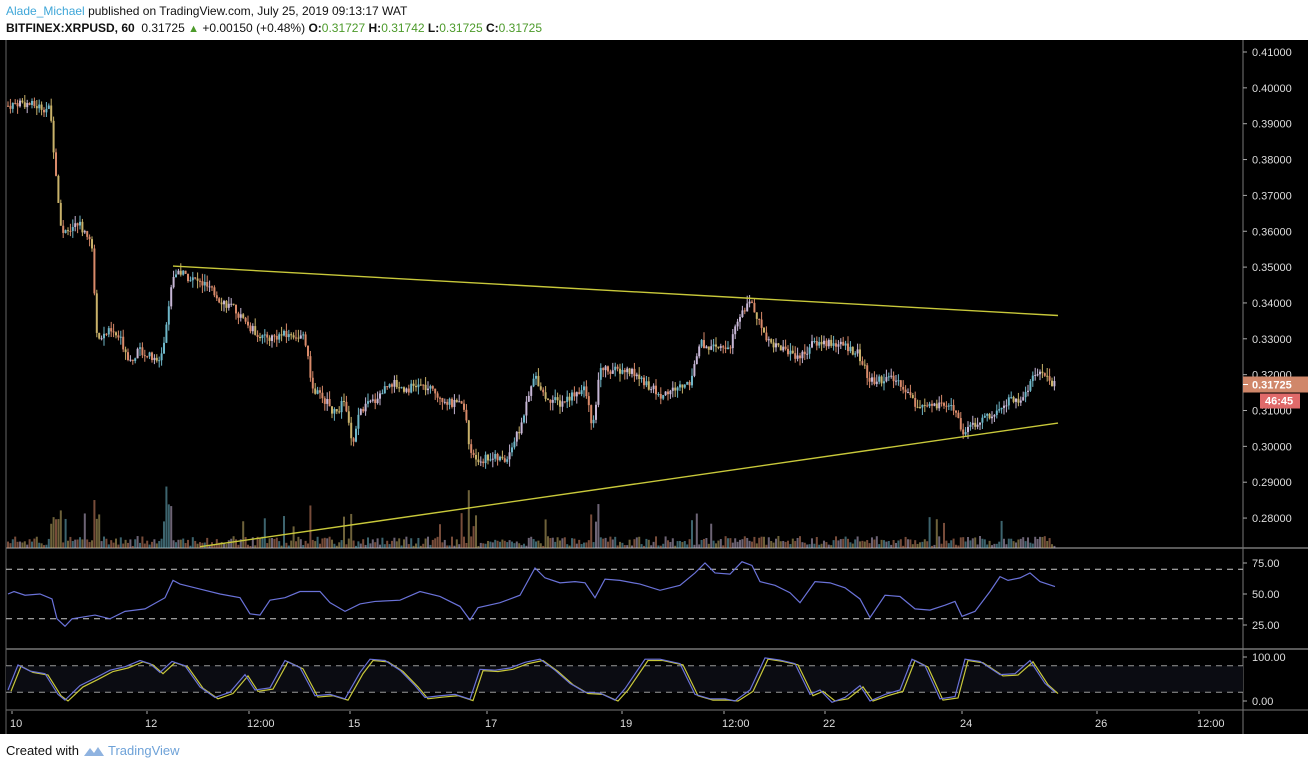  I want to click on price-tick-label: 0.38000, so click(1272, 161).